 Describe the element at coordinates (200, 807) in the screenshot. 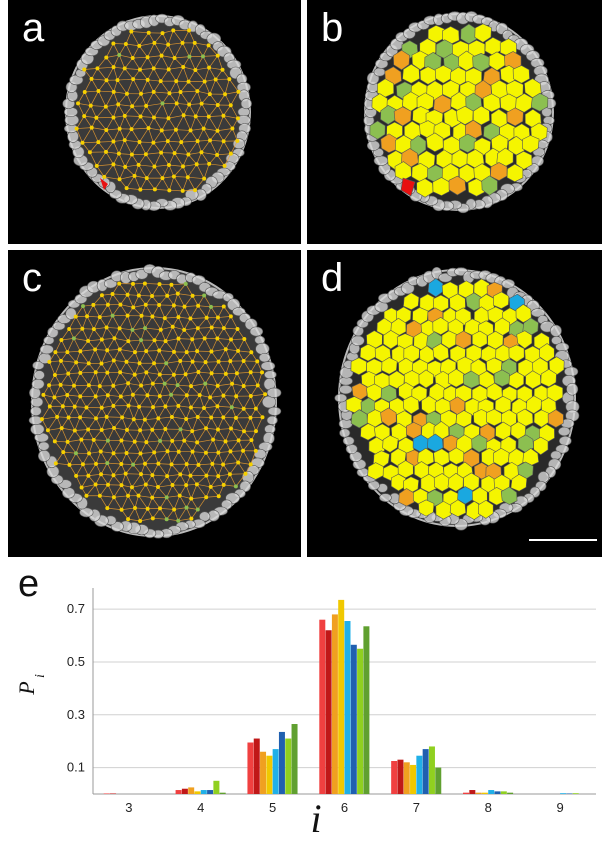

I see `x-tick-label: 4` at that location.